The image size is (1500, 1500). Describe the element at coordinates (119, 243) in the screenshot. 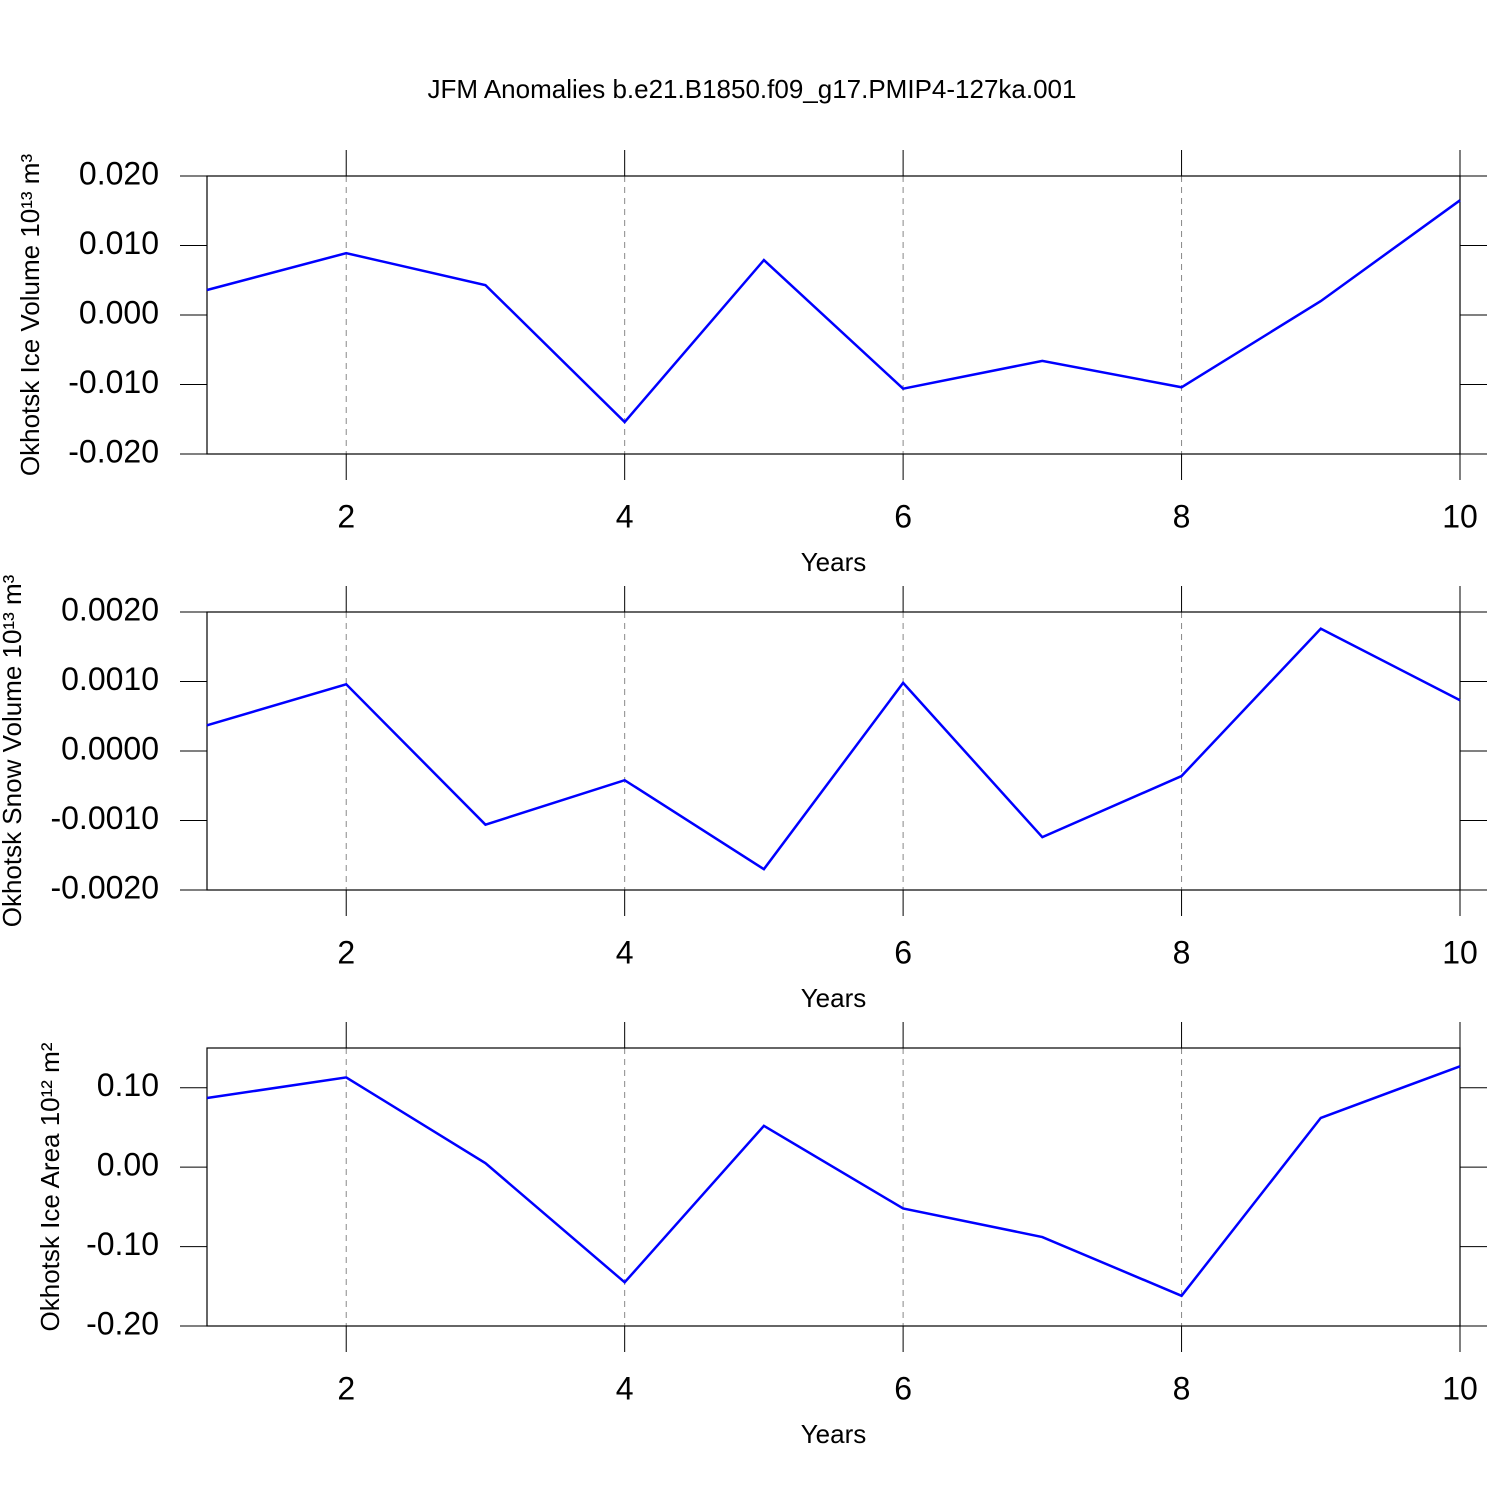

I see `y-tick-label: 0.010` at that location.